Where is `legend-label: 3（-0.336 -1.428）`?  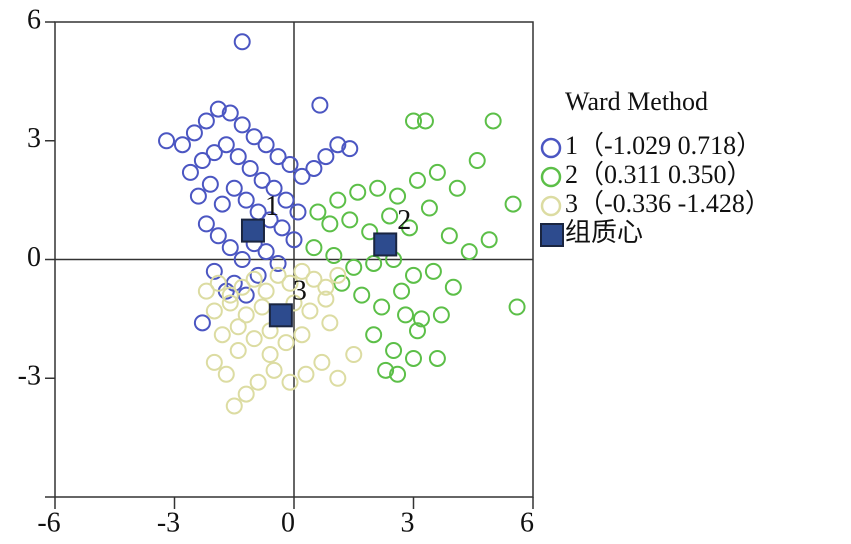 legend-label: 3（-0.336 -1.428） is located at coordinates (668, 203).